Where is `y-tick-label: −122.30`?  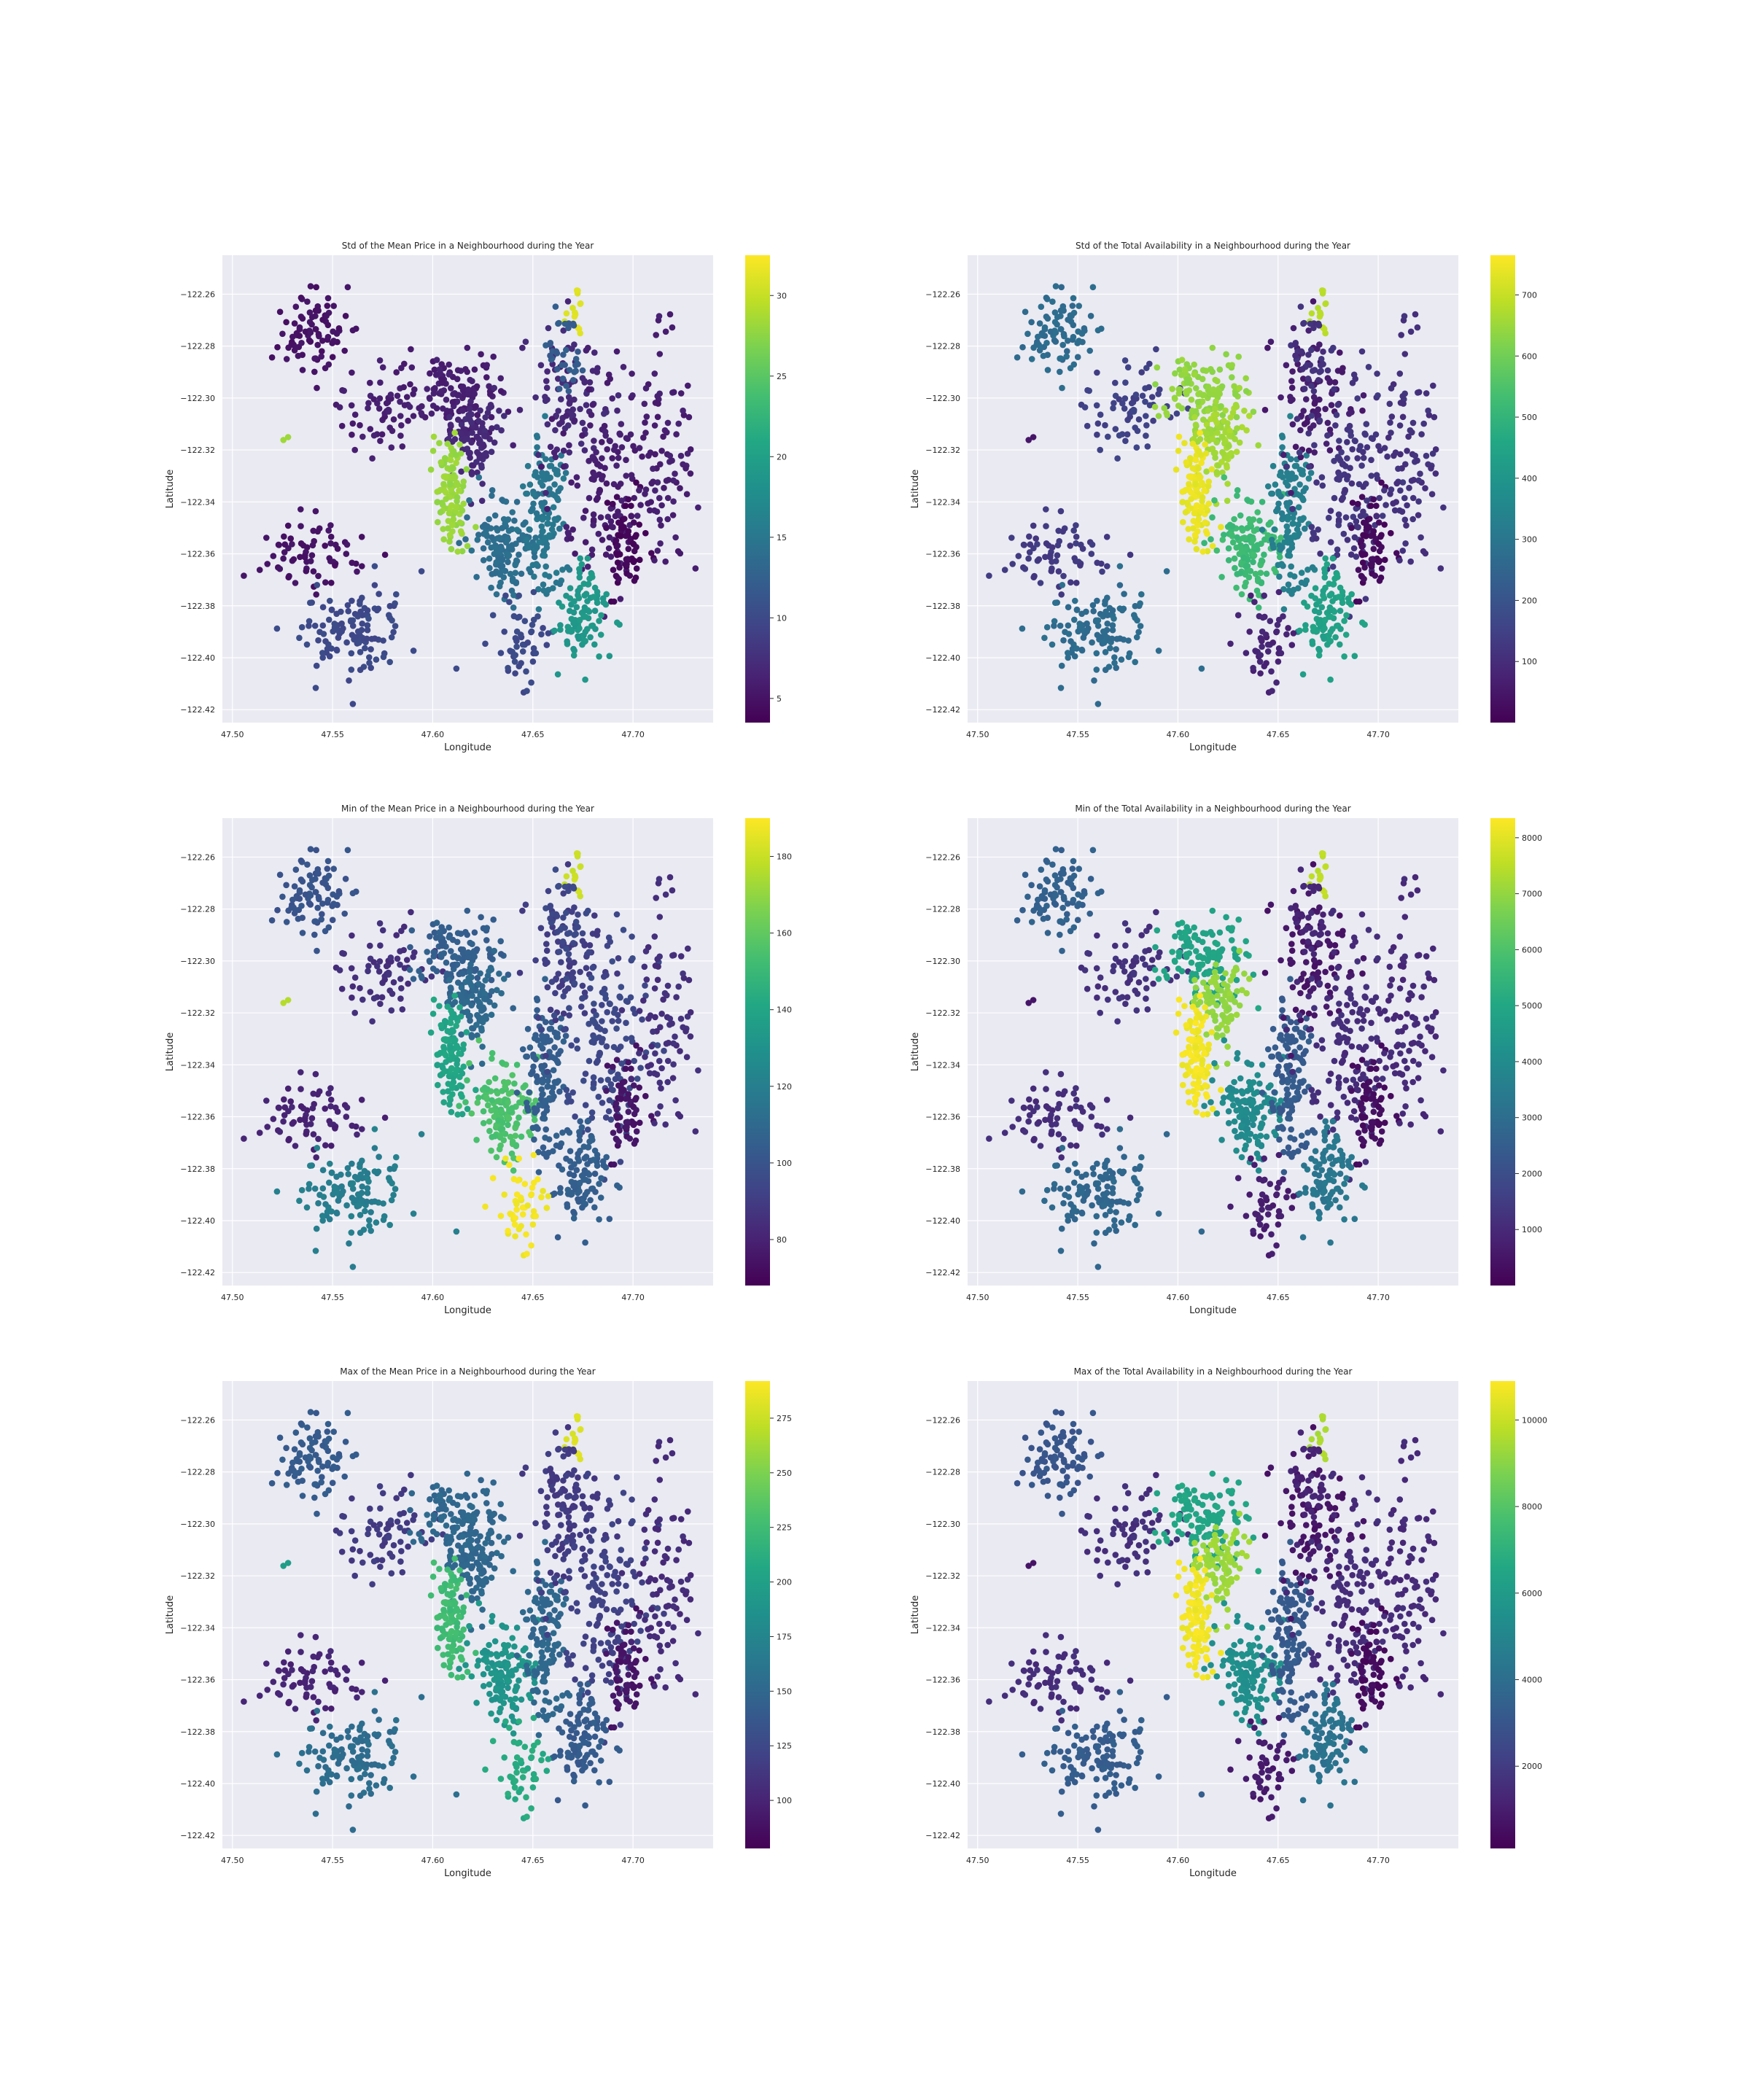
y-tick-label: −122.30 is located at coordinates (942, 398).